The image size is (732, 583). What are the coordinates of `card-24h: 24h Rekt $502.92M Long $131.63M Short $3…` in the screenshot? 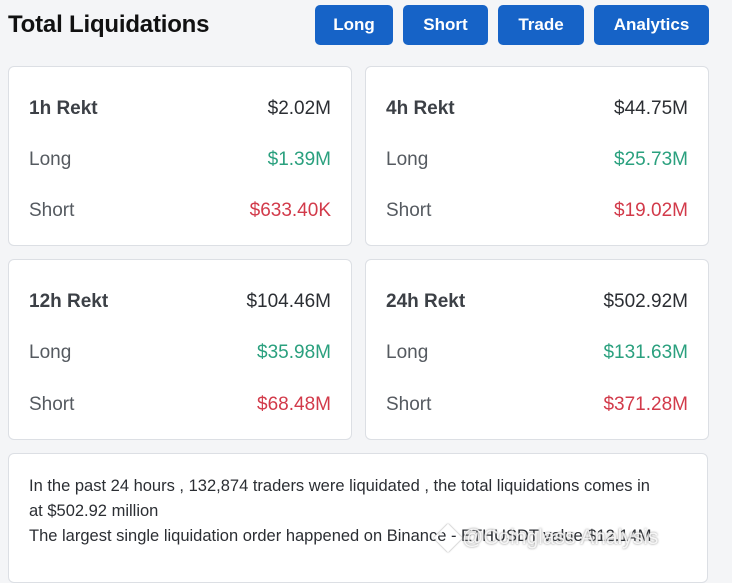 It's located at (537, 349).